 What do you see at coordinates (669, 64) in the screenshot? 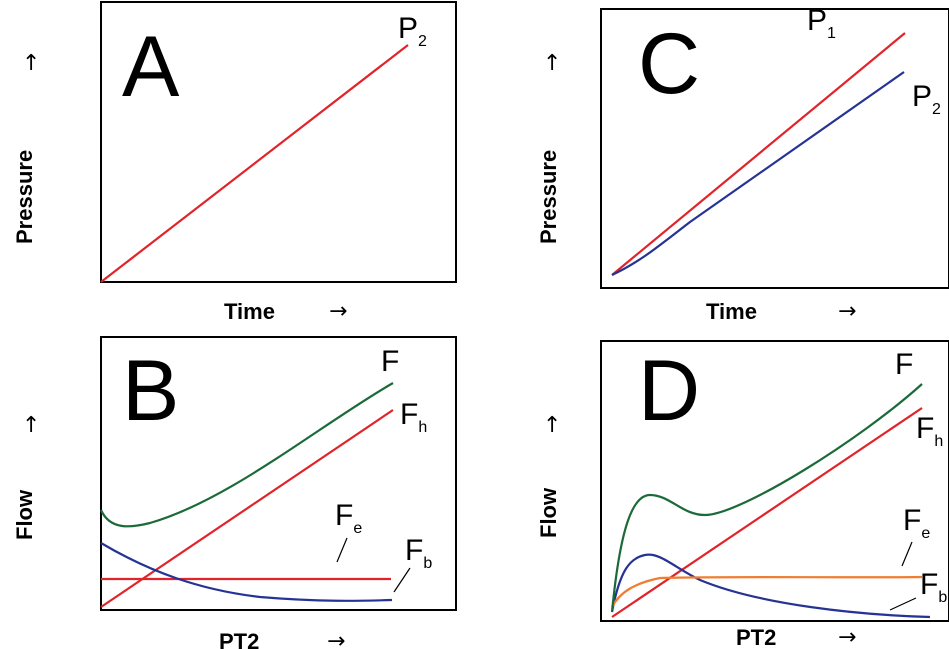
I see `panel-c-letter: C` at bounding box center [669, 64].